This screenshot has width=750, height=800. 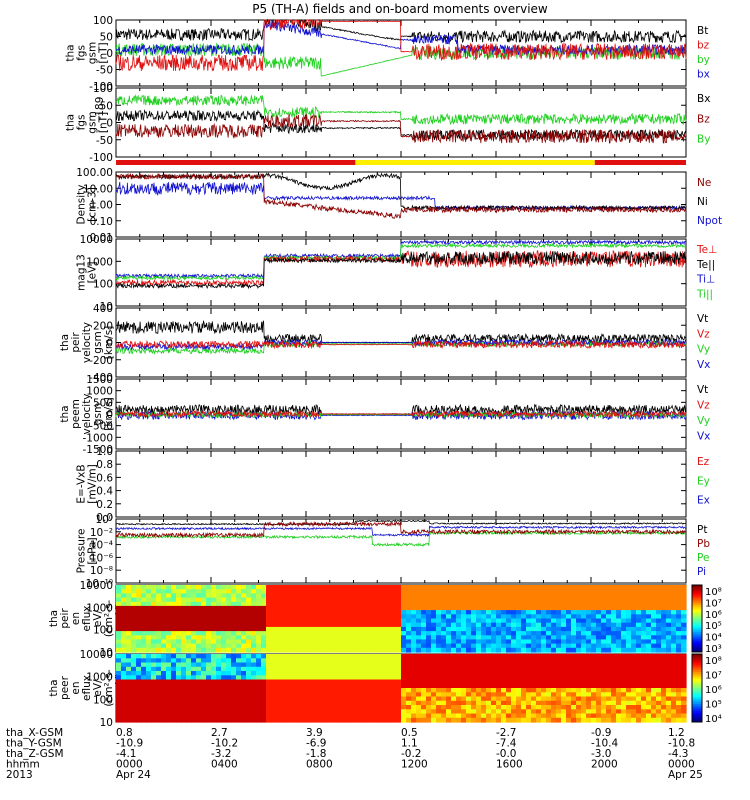 I want to click on y-tick-label: 1.00, so click(x=101, y=206).